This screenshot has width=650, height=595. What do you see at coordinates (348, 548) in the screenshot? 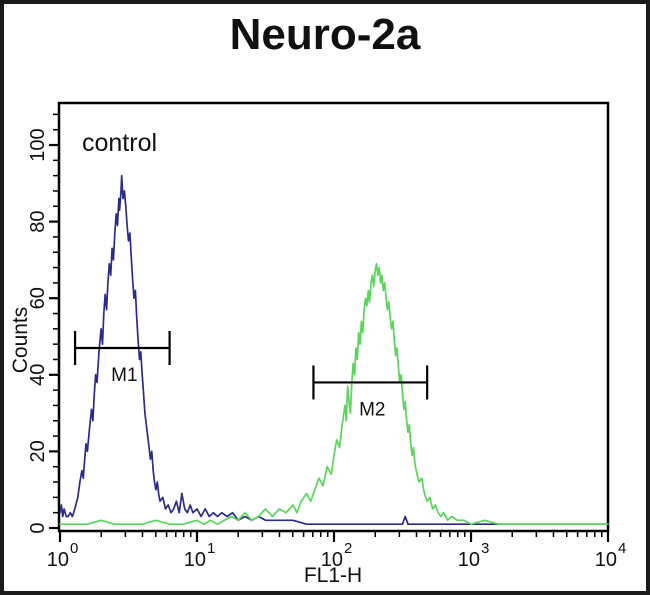
I see `x-tick-label-exponent: 2` at bounding box center [348, 548].